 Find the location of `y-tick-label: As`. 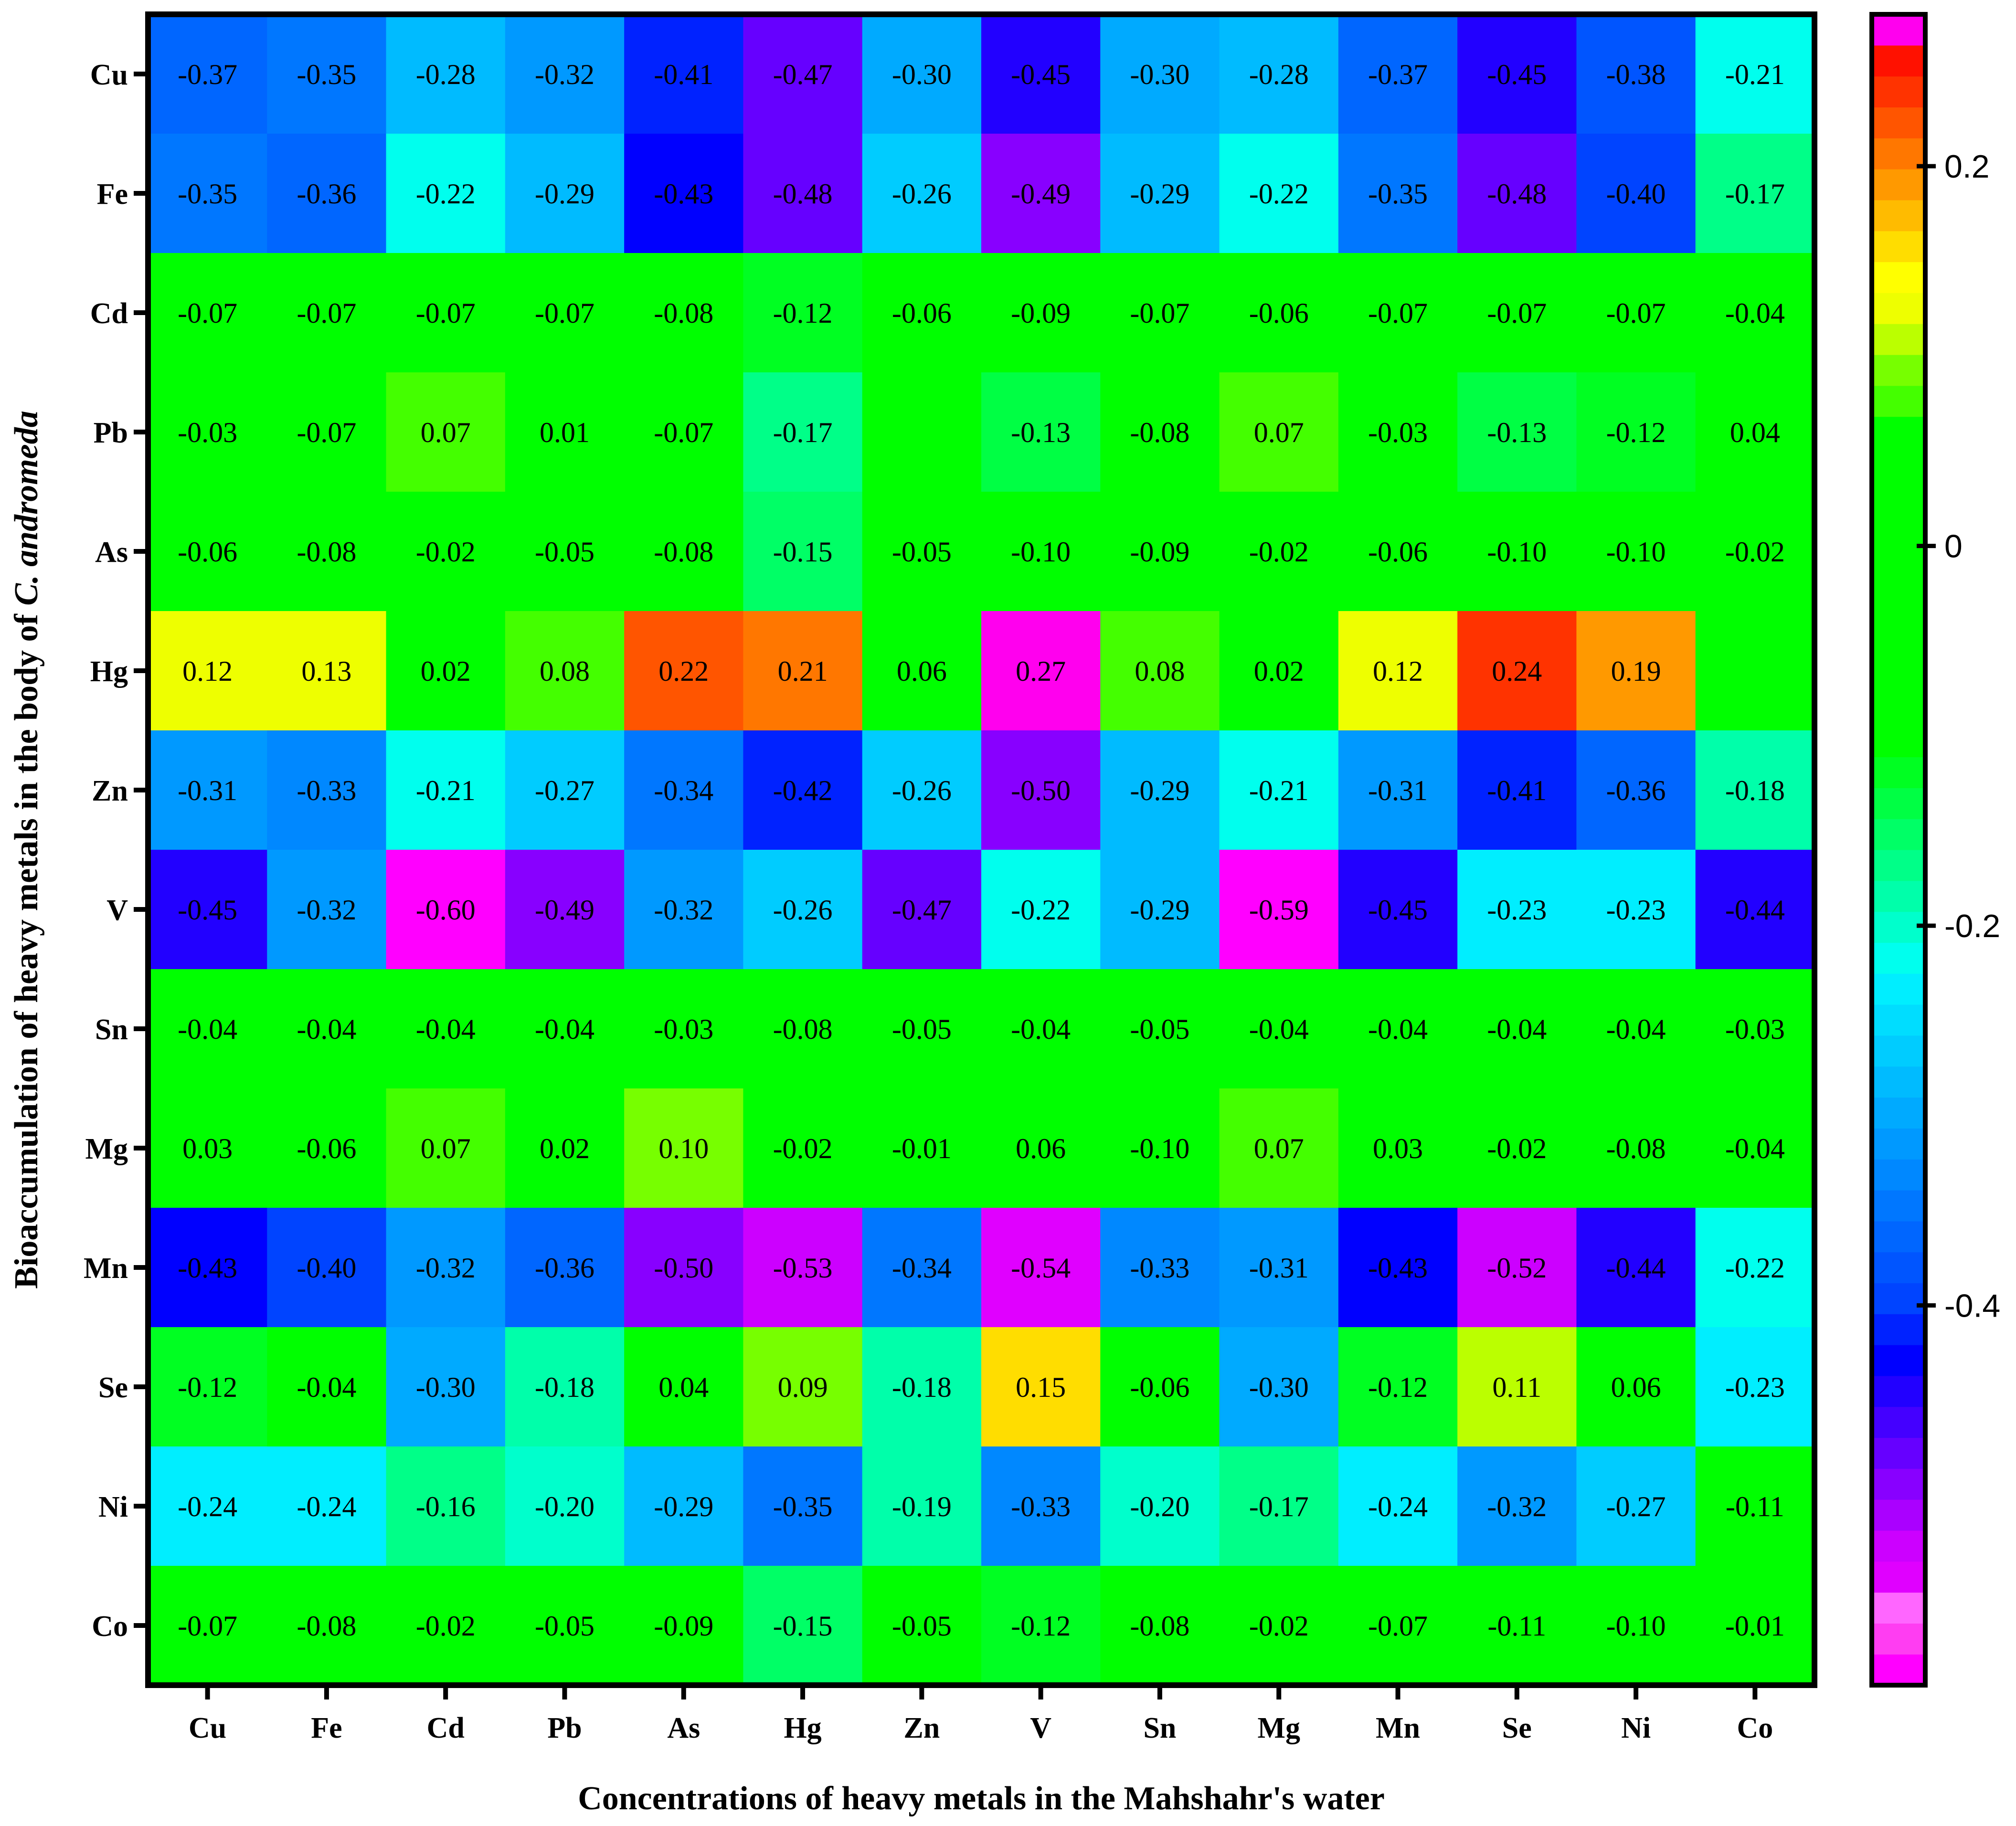

y-tick-label: As is located at coordinates (111, 552).